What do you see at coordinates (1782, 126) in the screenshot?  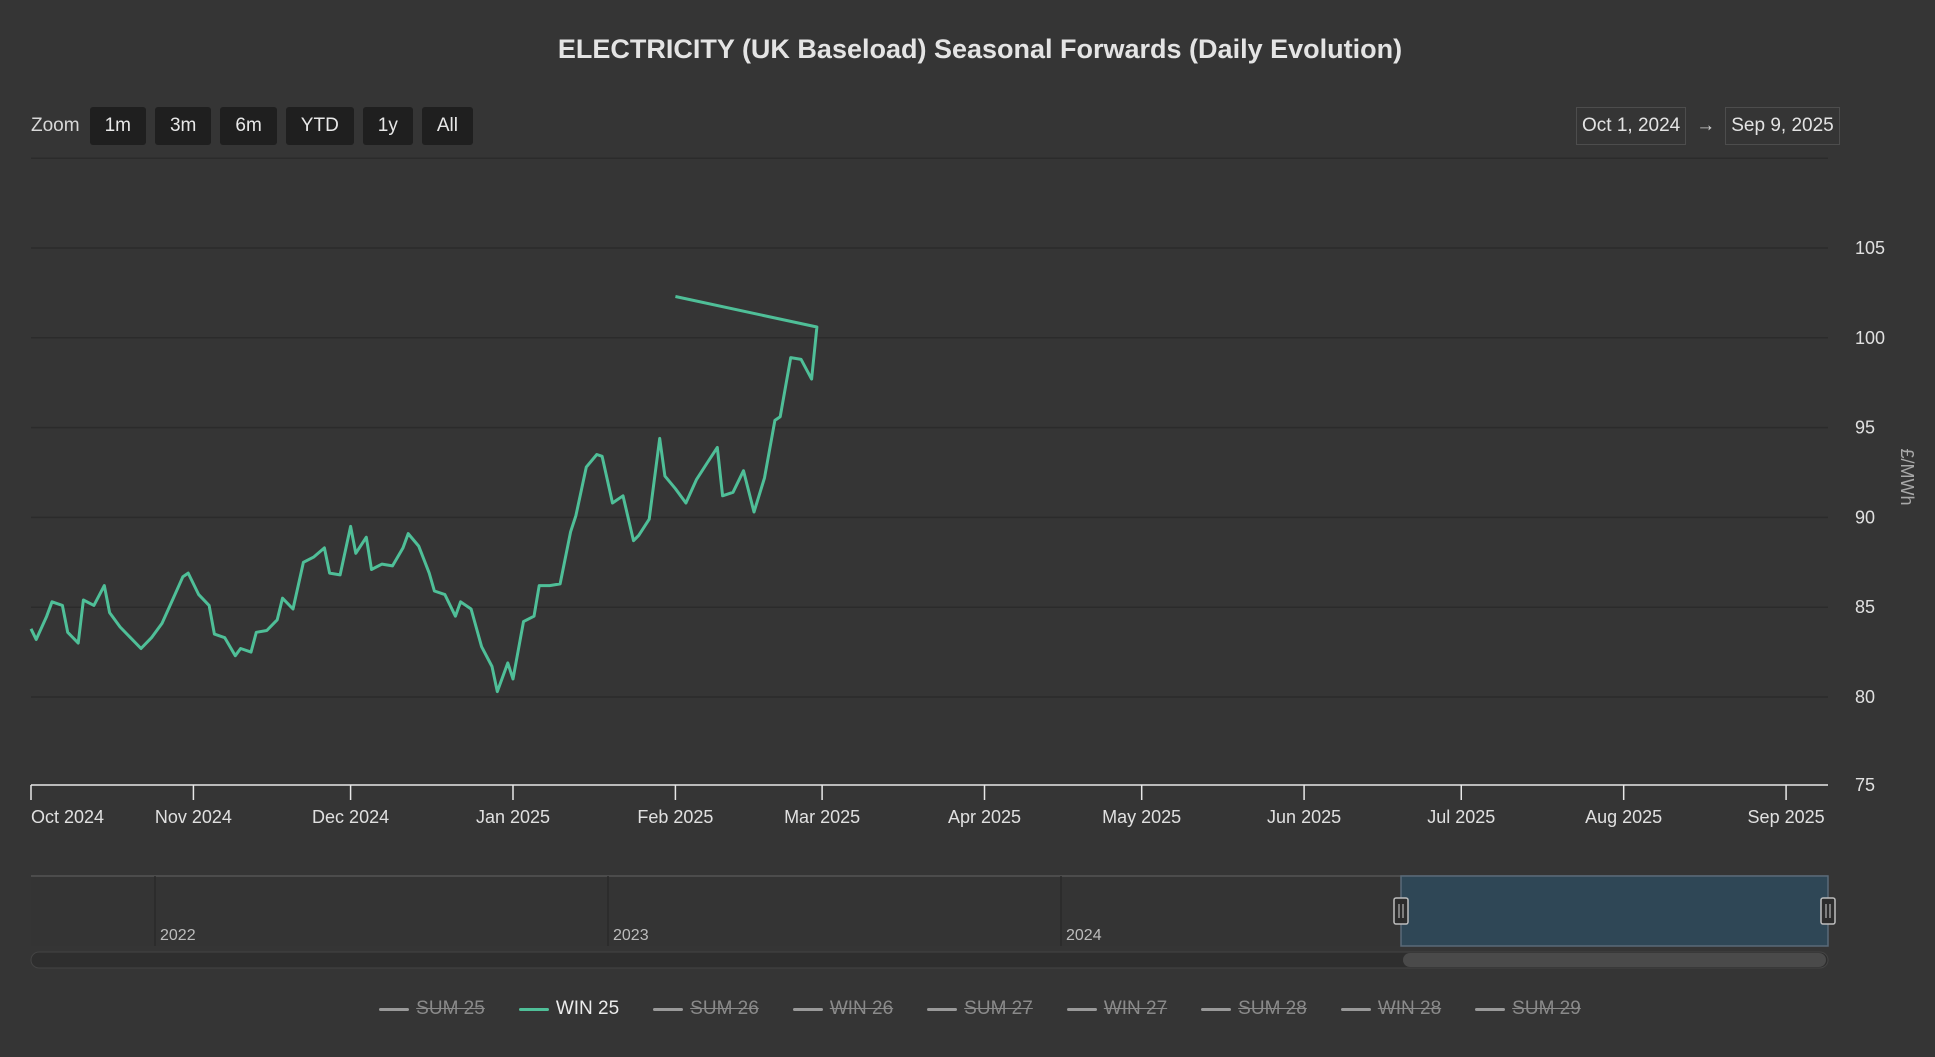 I see `range-to-input: Sep 9, 2025` at bounding box center [1782, 126].